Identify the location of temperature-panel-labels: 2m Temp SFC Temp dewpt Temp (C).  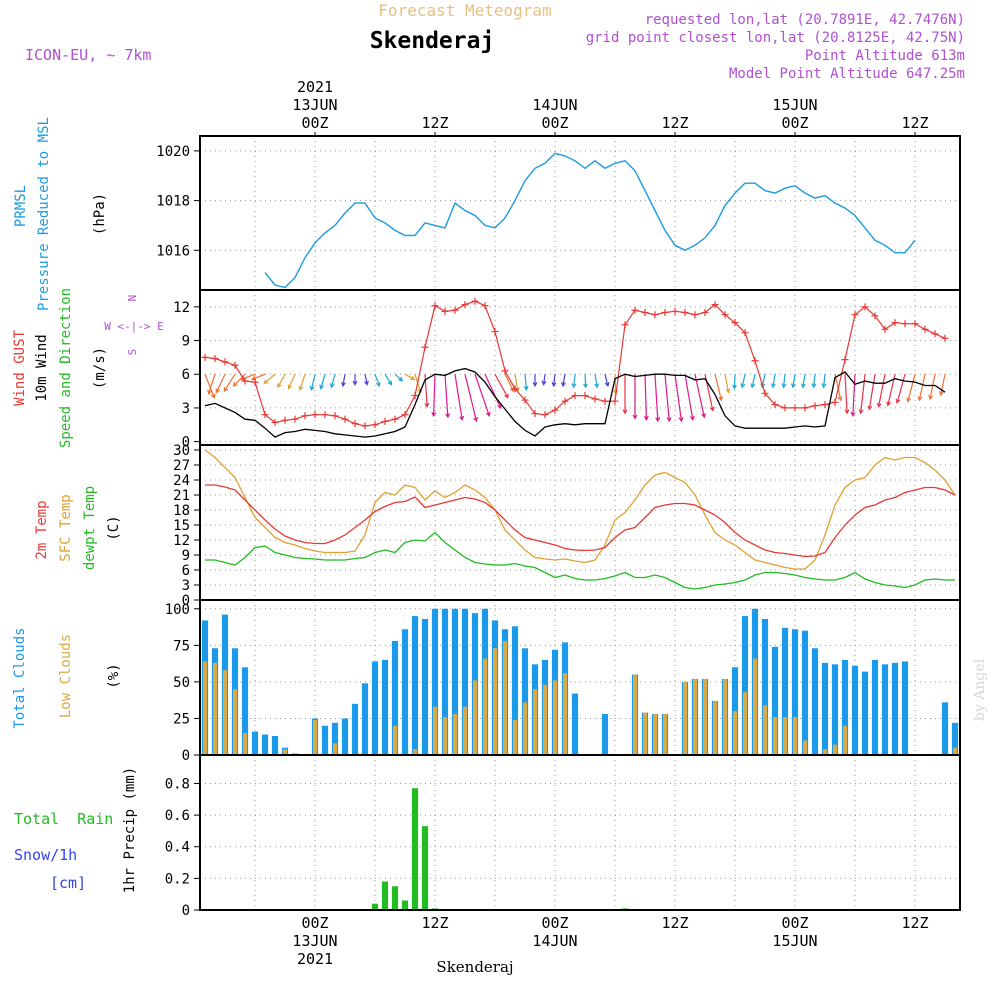
(78, 528).